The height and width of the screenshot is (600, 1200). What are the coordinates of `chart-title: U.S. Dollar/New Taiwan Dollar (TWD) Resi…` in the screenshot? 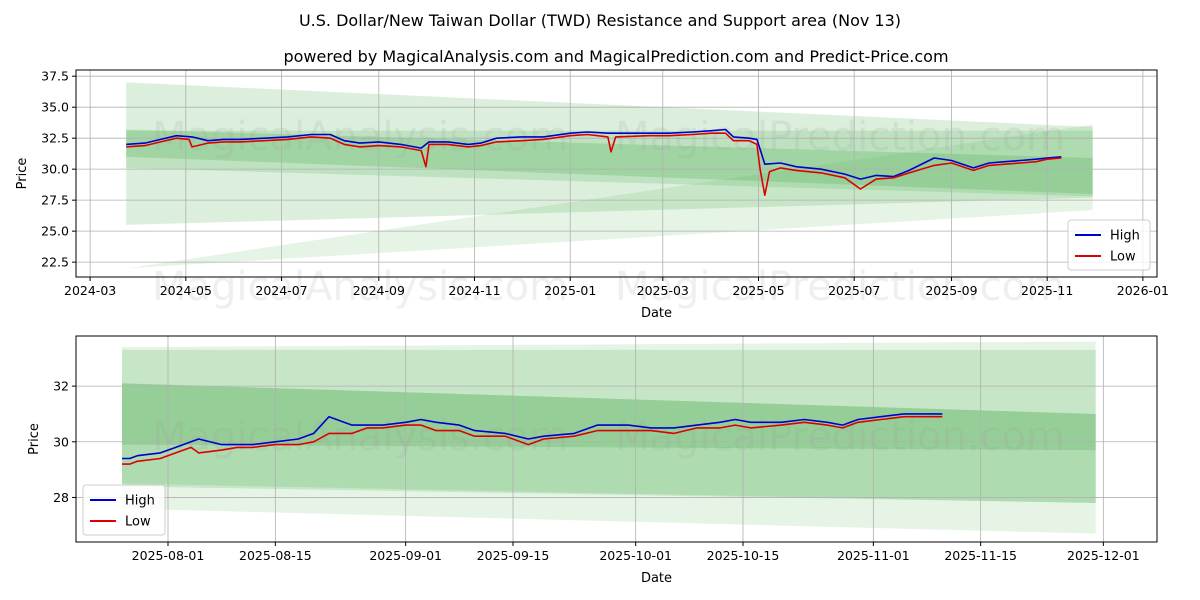 It's located at (600, 20).